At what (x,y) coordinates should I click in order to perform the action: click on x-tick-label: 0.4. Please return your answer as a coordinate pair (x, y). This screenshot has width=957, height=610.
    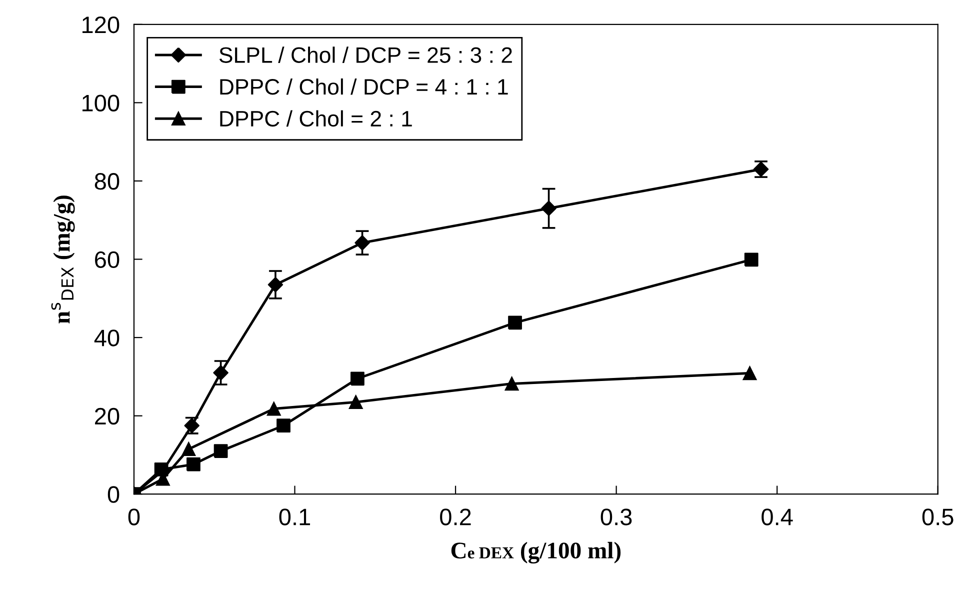
    Looking at the image, I should click on (777, 517).